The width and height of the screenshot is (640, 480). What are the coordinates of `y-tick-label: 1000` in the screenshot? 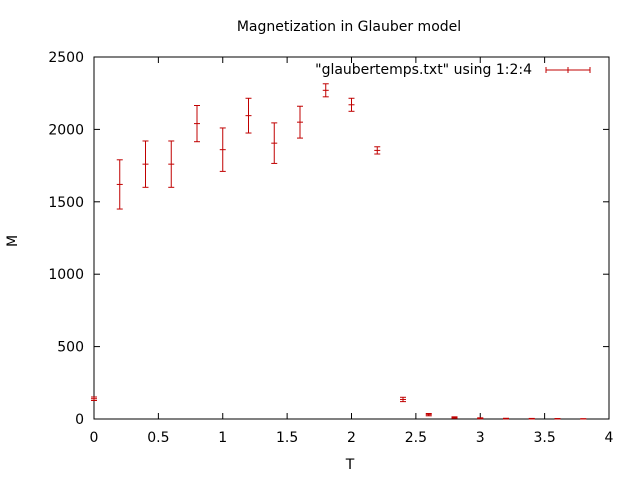 It's located at (66, 275).